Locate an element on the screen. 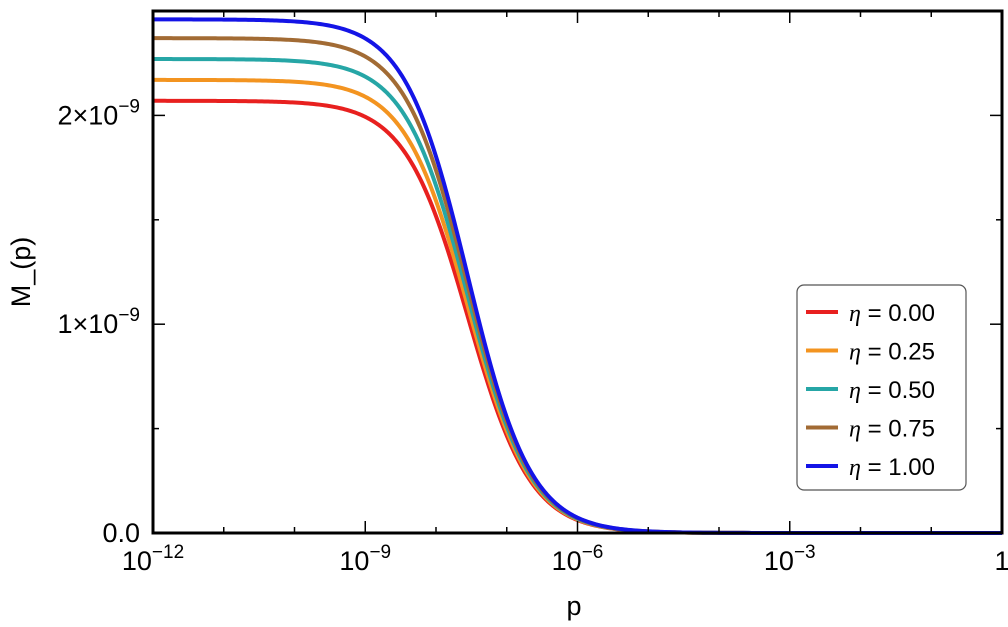 The height and width of the screenshot is (627, 1008). legend-label: η = 0.00 is located at coordinates (892, 313).